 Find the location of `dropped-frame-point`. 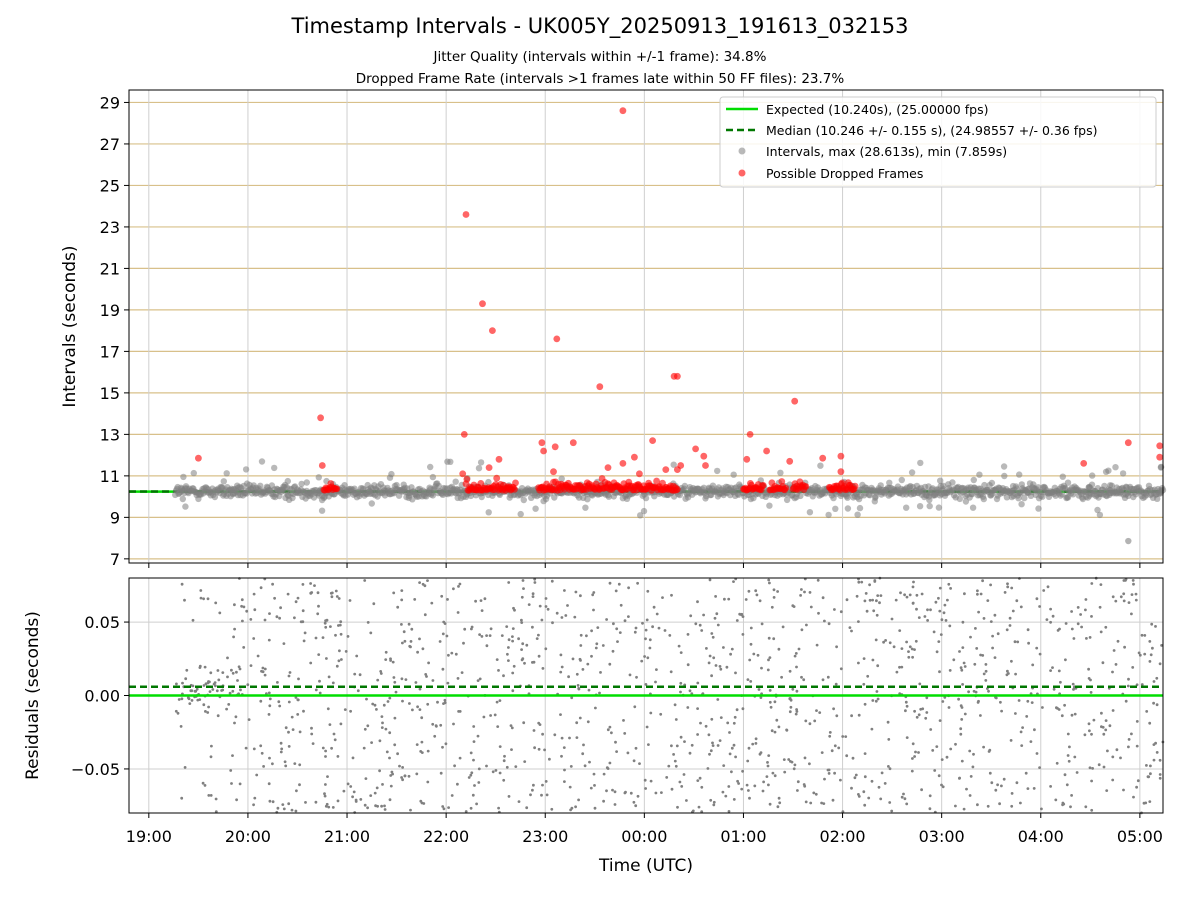

dropped-frame-point is located at coordinates (750, 434).